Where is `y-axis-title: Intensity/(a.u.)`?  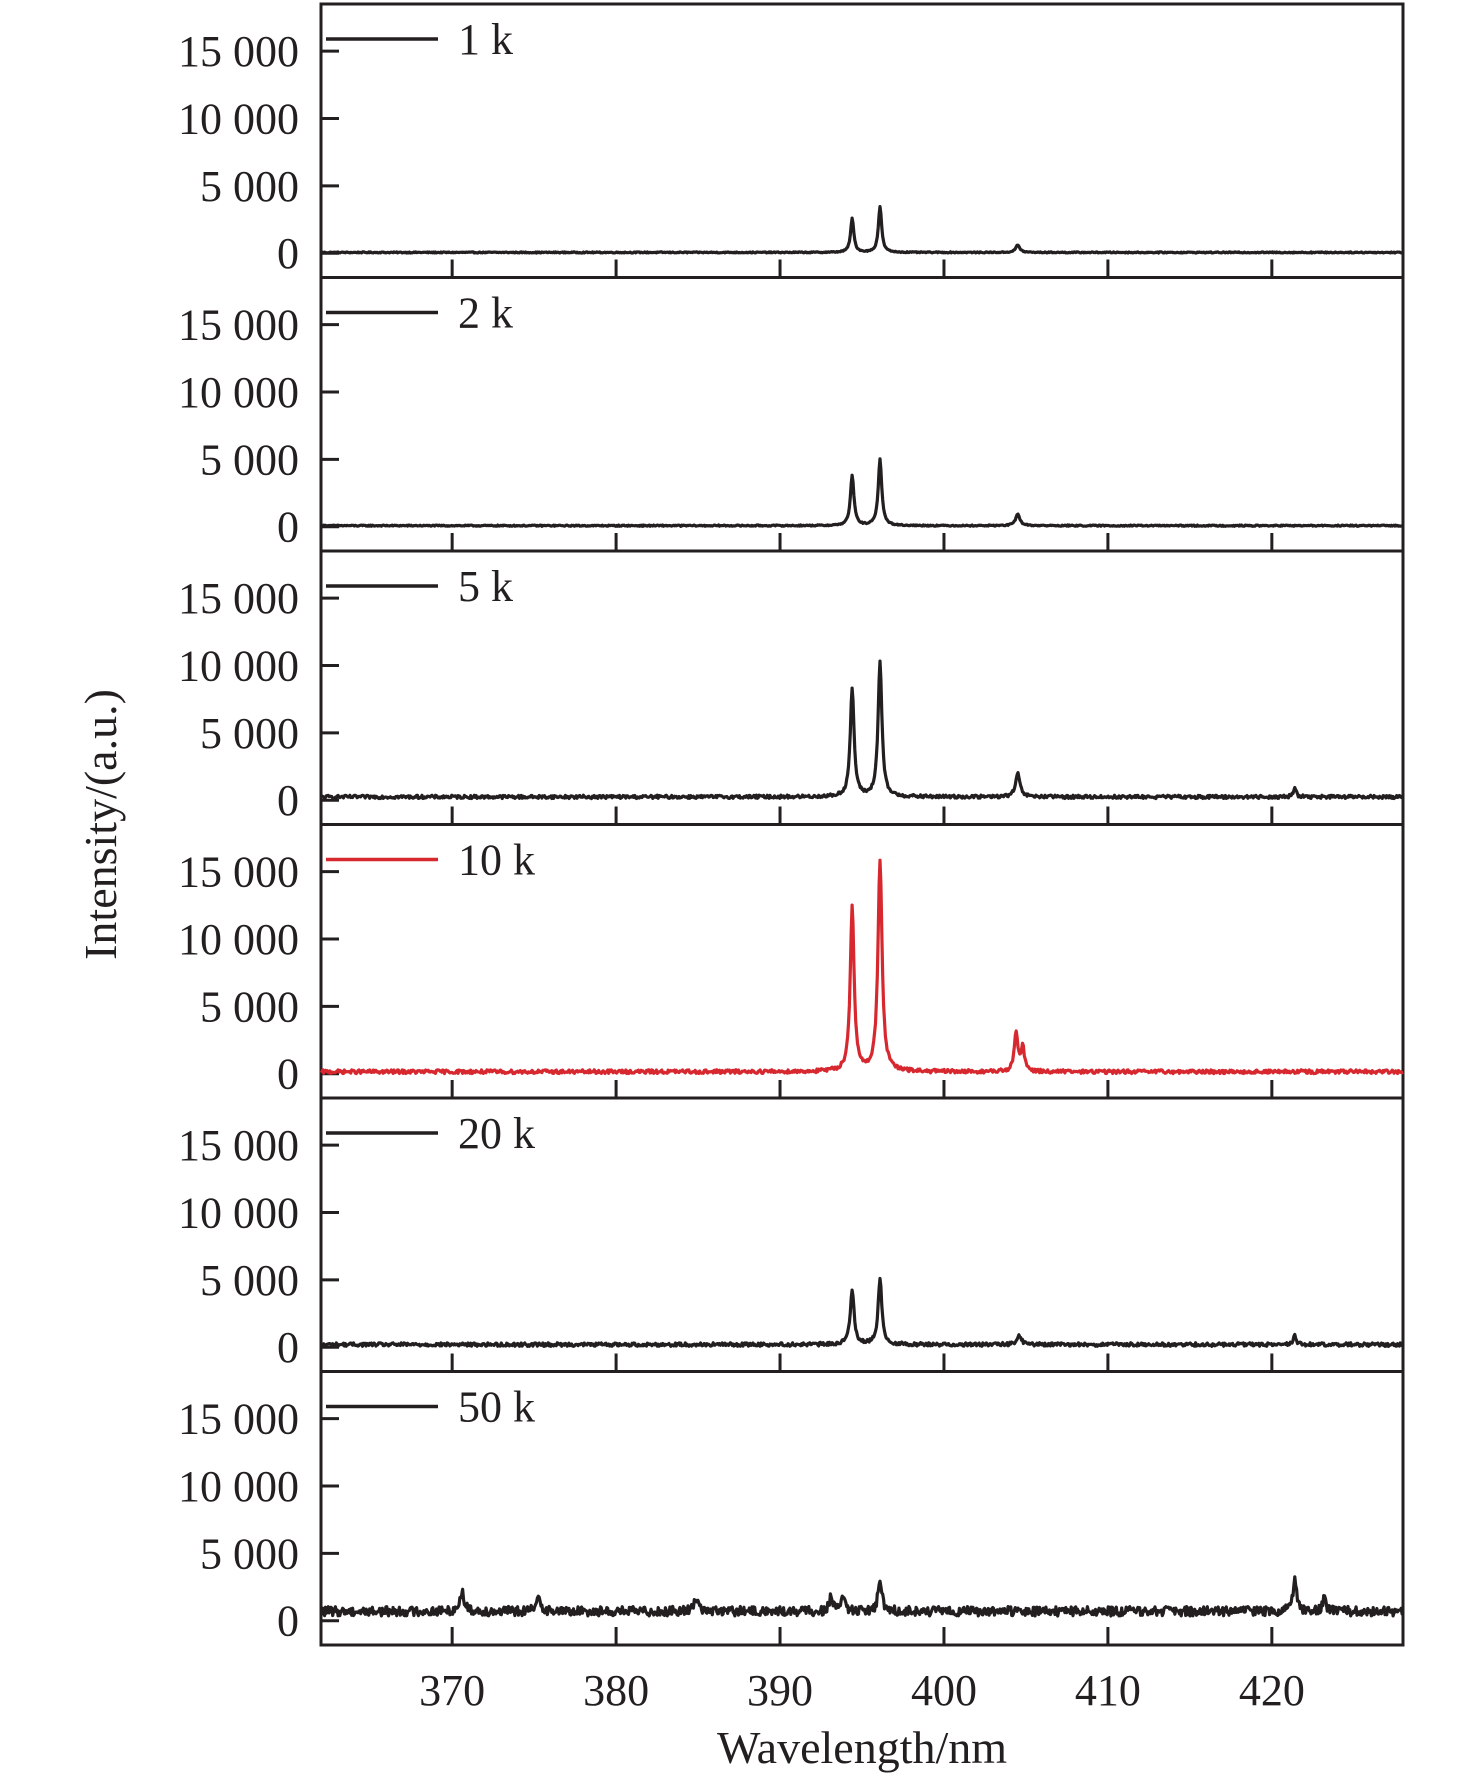
y-axis-title: Intensity/(a.u.) is located at coordinates (100, 824).